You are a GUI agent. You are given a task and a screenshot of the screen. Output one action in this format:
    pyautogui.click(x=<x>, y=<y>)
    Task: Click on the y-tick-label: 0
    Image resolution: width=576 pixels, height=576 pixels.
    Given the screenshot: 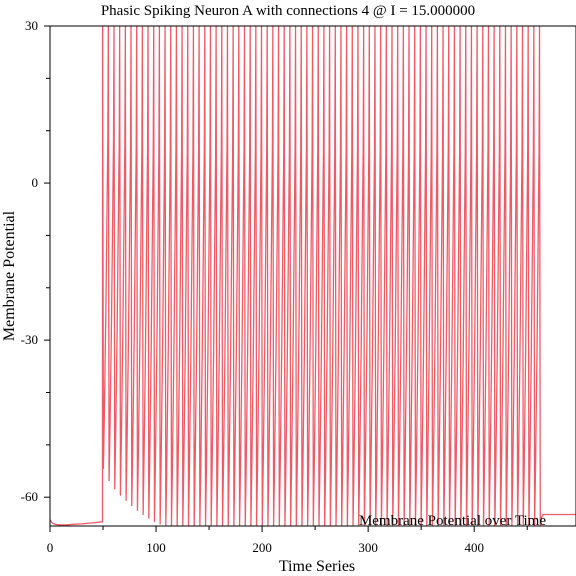 What is the action you would take?
    pyautogui.click(x=35, y=182)
    